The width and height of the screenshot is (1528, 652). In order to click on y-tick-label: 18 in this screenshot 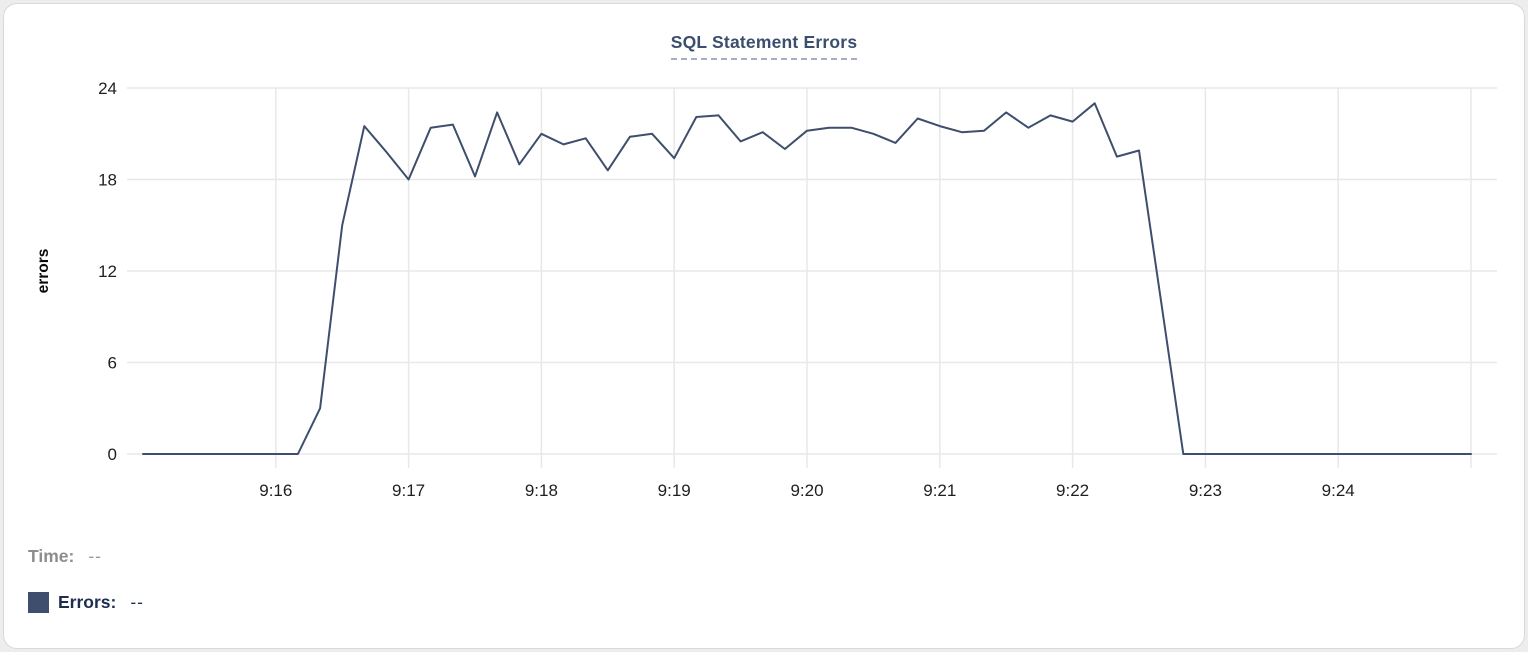, I will do `click(107, 180)`.